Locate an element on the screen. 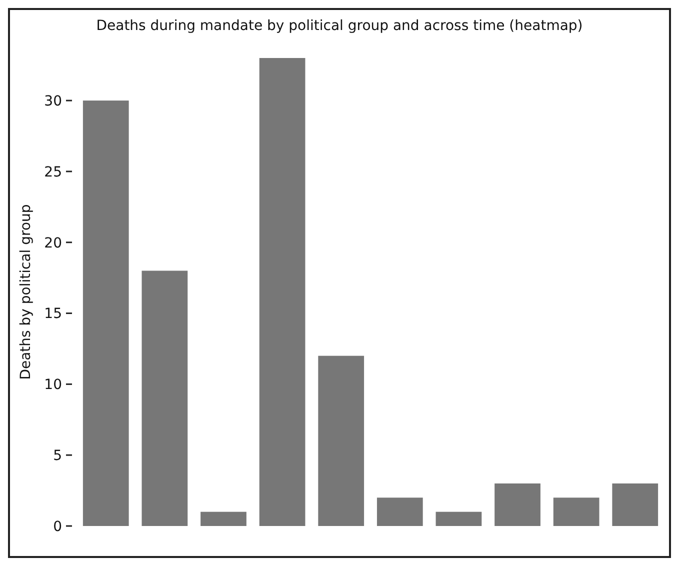  y-tick-label: 15 is located at coordinates (53, 314).